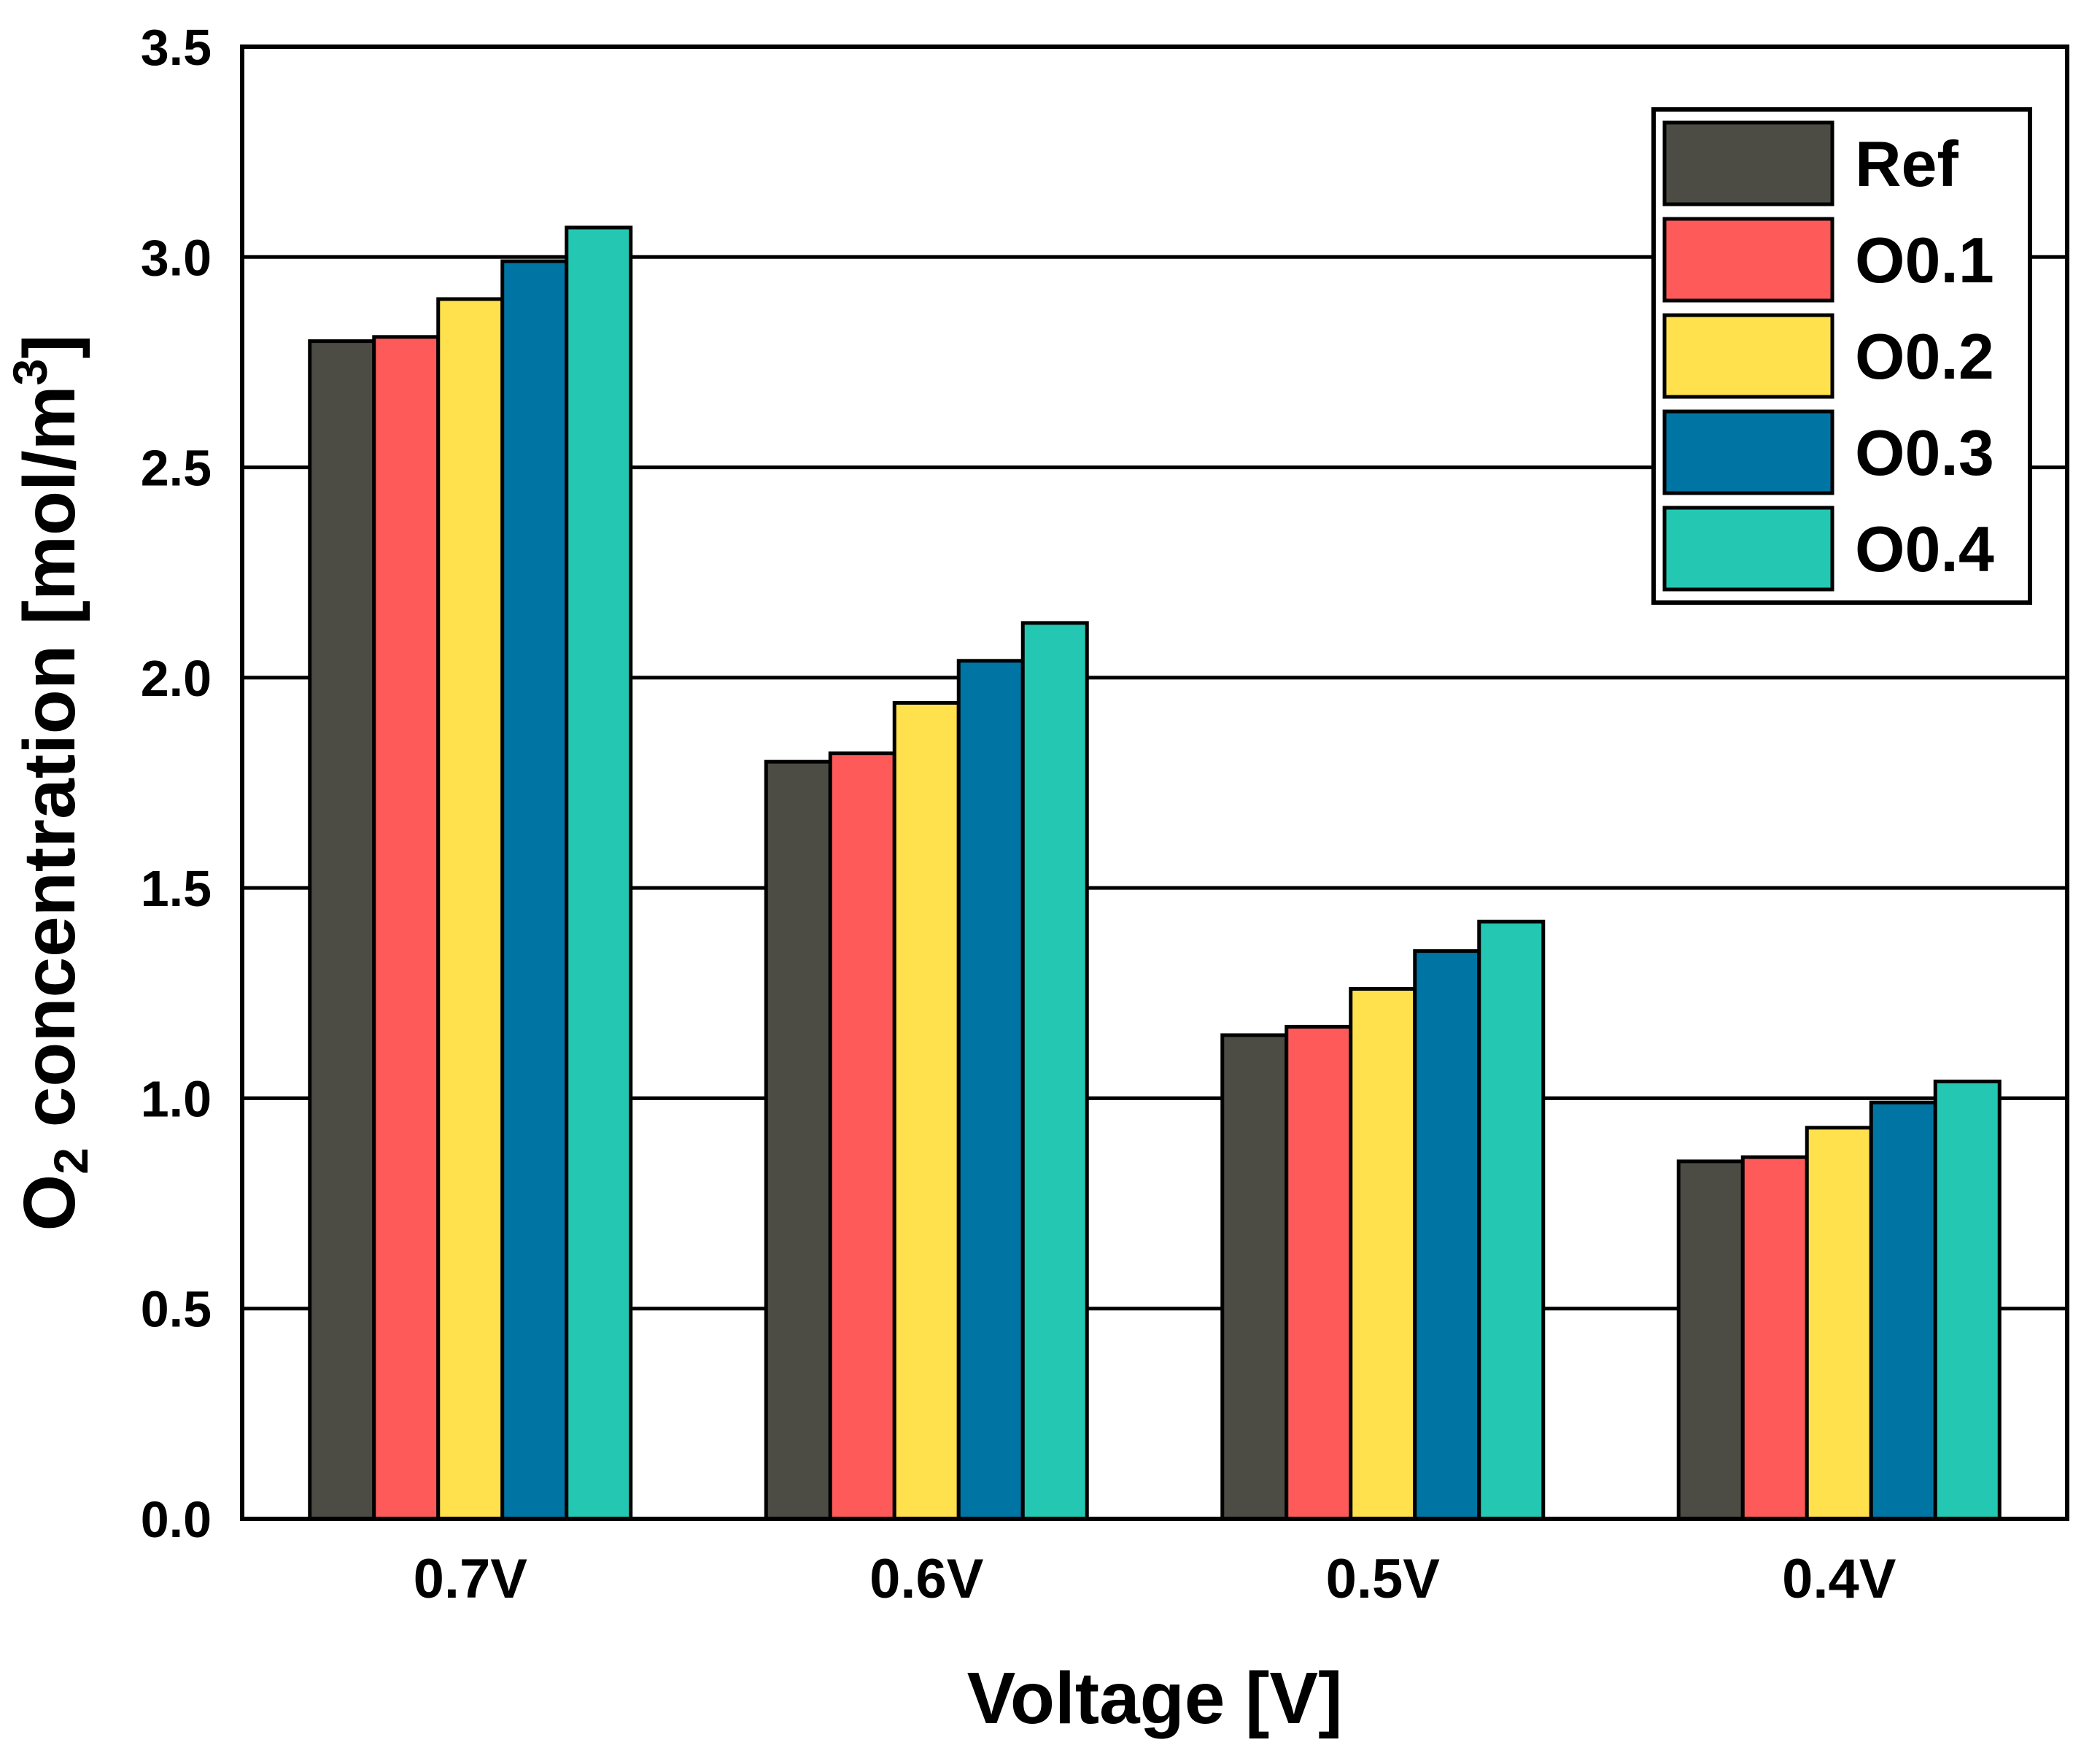 The image size is (2100, 1764). Describe the element at coordinates (176, 1310) in the screenshot. I see `y-tick-label: 0.5` at that location.